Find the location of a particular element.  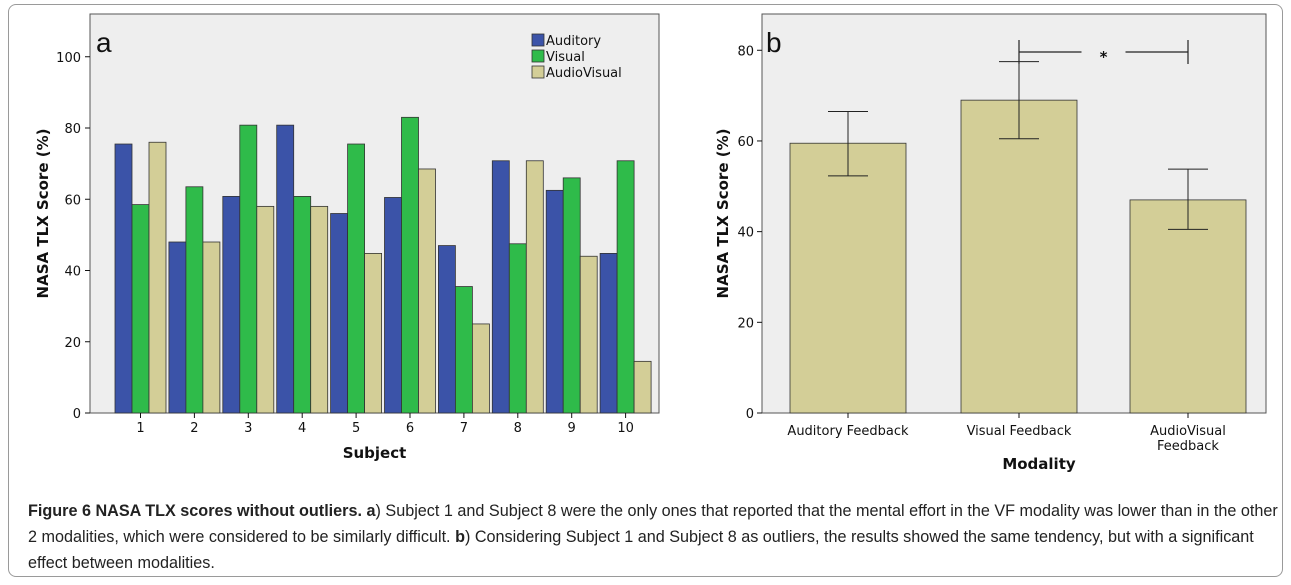

x-tick-label-a-2: 2 is located at coordinates (194, 428).